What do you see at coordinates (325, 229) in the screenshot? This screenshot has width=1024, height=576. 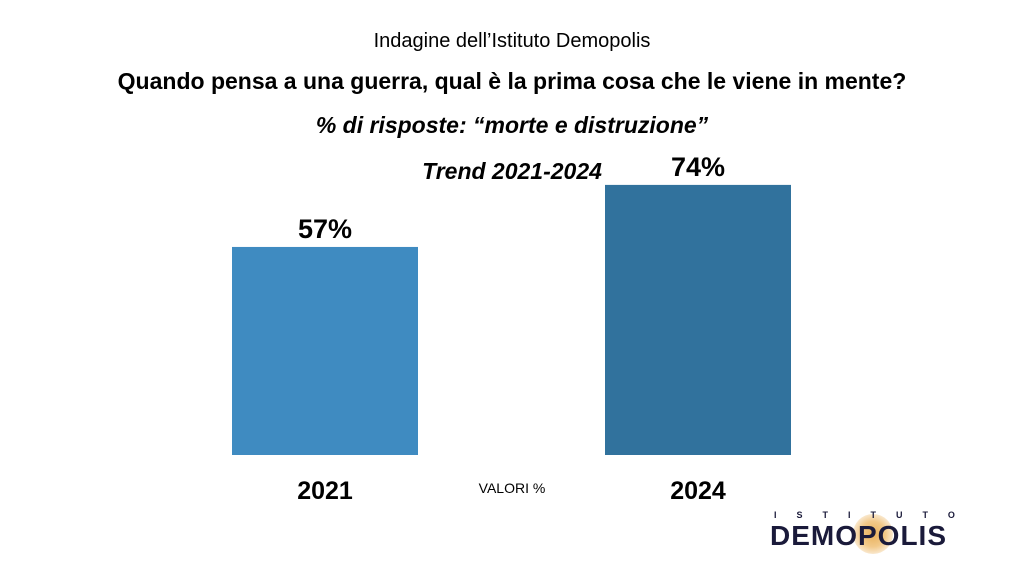 I see `value-label-2021: 57%` at bounding box center [325, 229].